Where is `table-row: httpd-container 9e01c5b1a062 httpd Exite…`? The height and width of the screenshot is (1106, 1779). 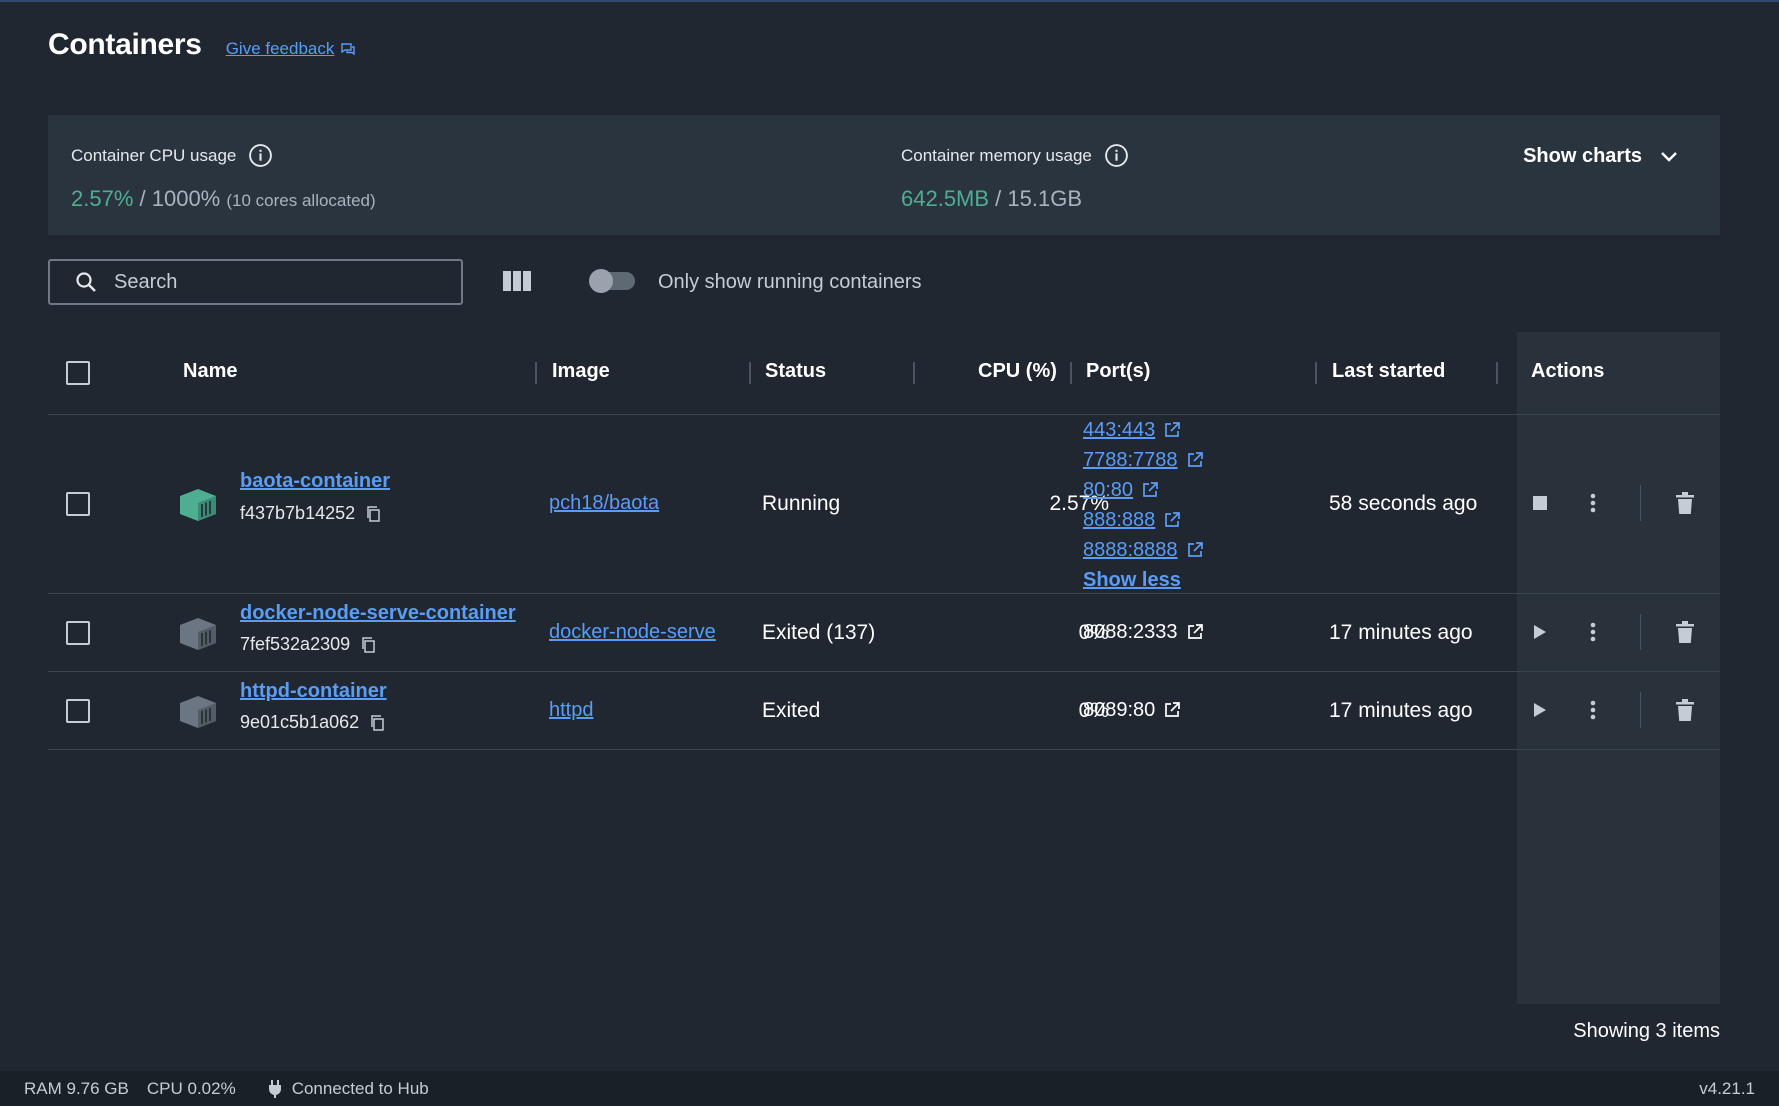
table-row: httpd-container 9e01c5b1a062 httpd Exite… is located at coordinates (884, 711).